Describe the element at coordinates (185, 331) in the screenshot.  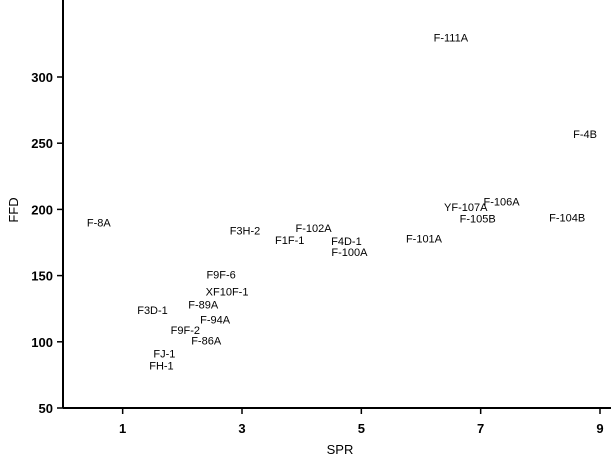
I see `data-point-label: F9F-2` at that location.